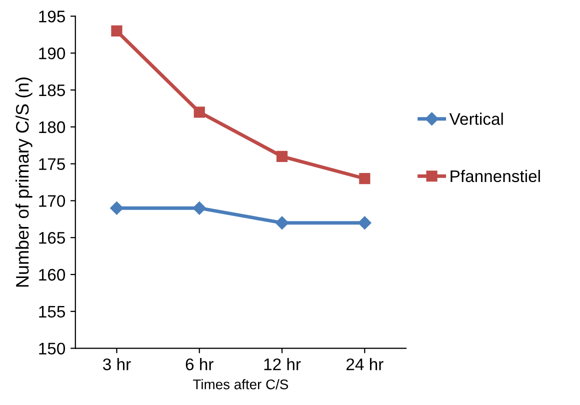 Image resolution: width=580 pixels, height=405 pixels. I want to click on y-axis-title: Number of primary C/S (n), so click(23, 182).